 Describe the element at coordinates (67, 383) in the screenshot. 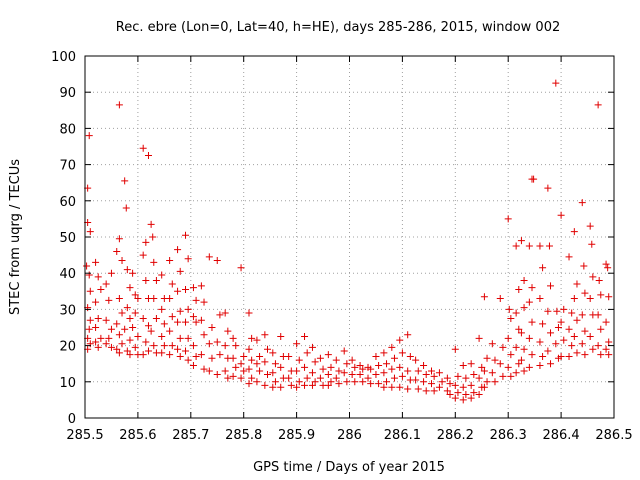

I see `y-tick-label: 10` at that location.